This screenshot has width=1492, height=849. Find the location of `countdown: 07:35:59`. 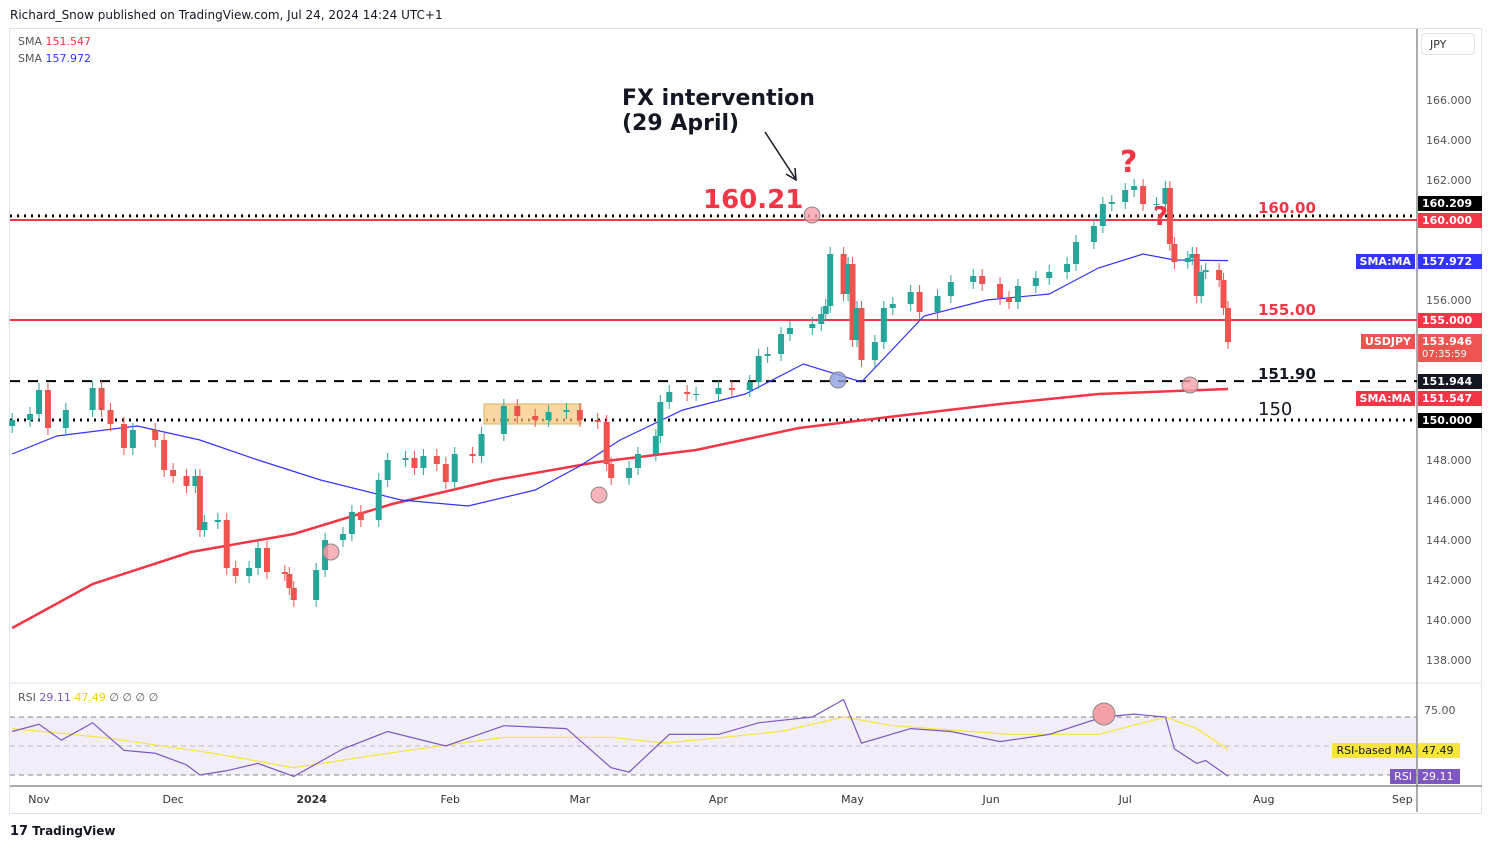

countdown: 07:35:59 is located at coordinates (1444, 354).